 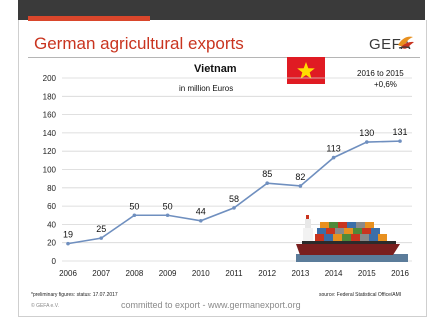 I want to click on x-tick-label: 2009, so click(x=168, y=273).